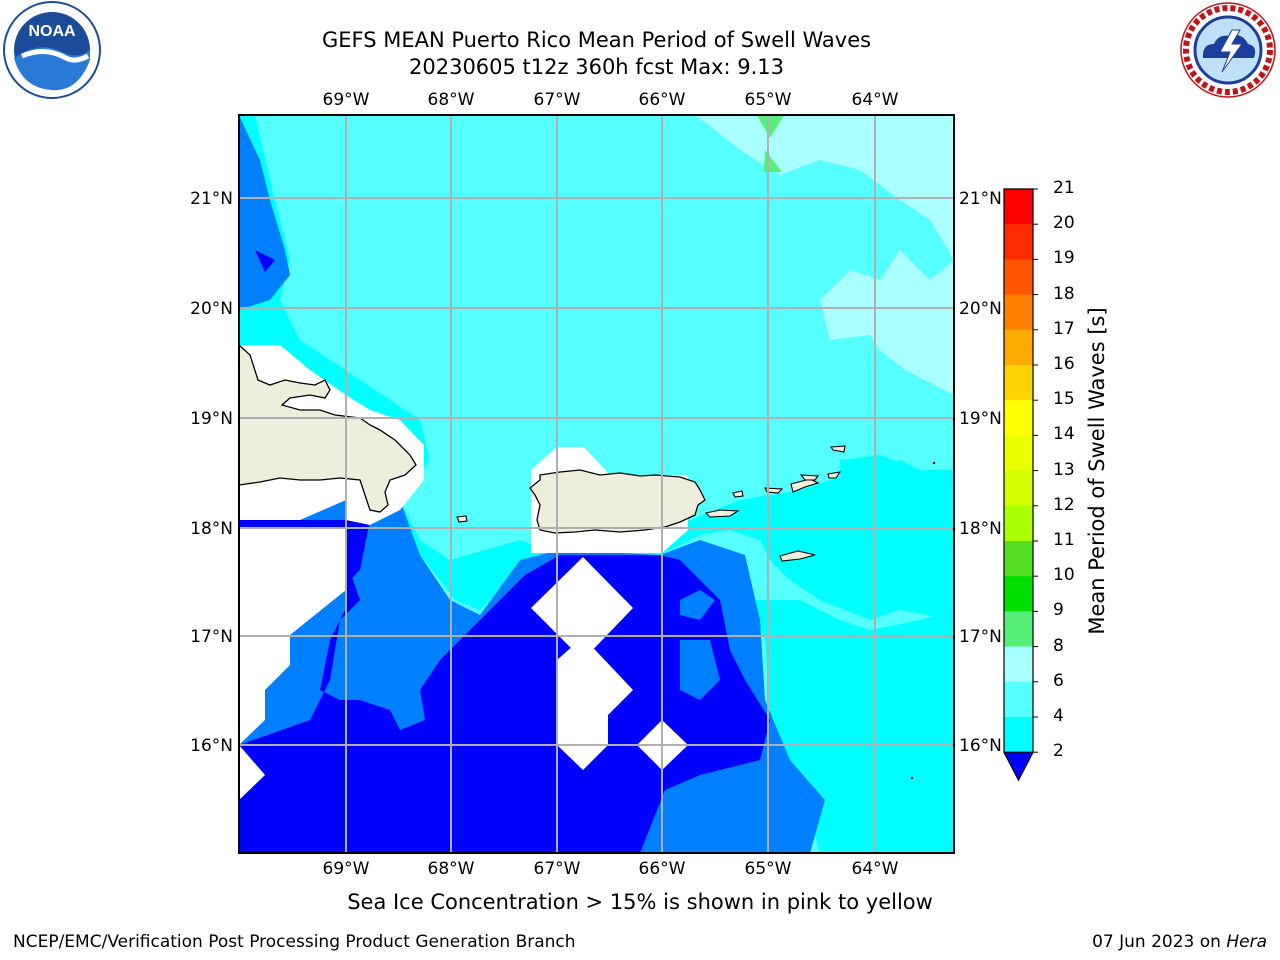 Image resolution: width=1280 pixels, height=960 pixels. I want to click on lat-tick-right: 21°N, so click(980, 199).